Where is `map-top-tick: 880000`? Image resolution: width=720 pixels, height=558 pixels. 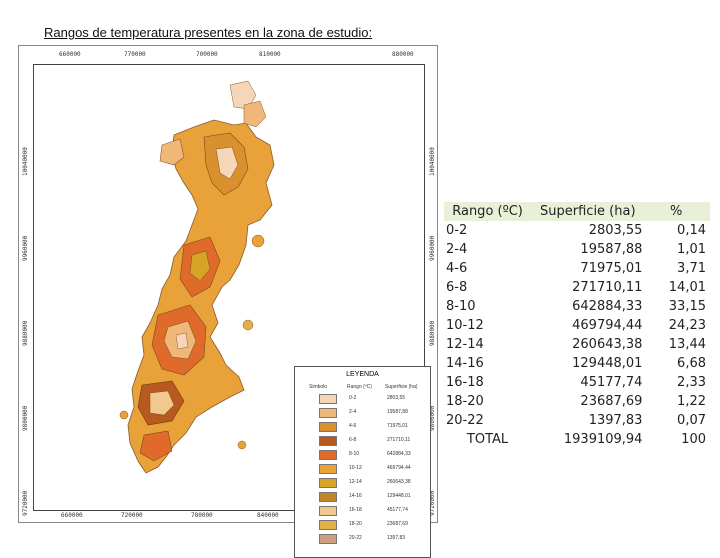
map-top-tick: 880000 is located at coordinates (403, 54).